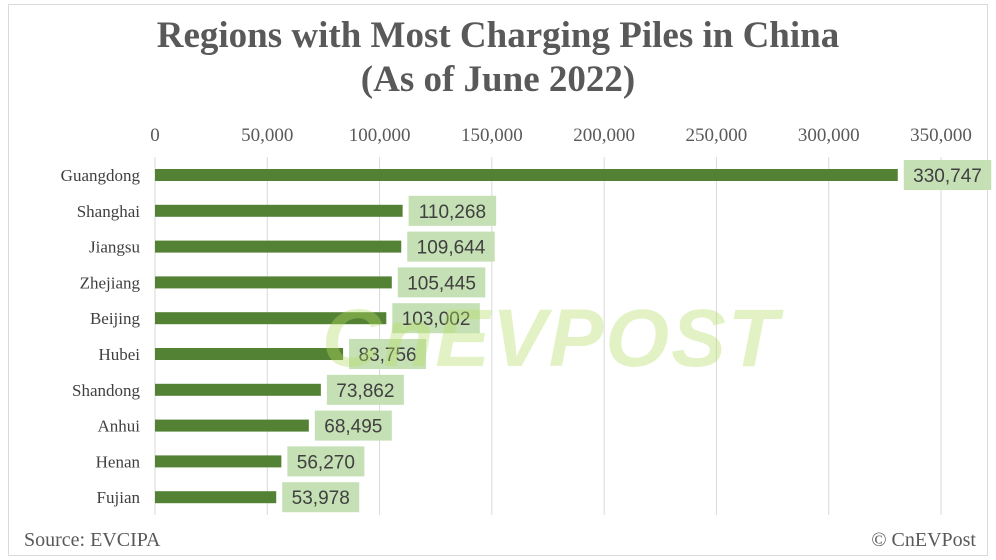  Describe the element at coordinates (101, 175) in the screenshot. I see `category-label: Guangdong` at that location.